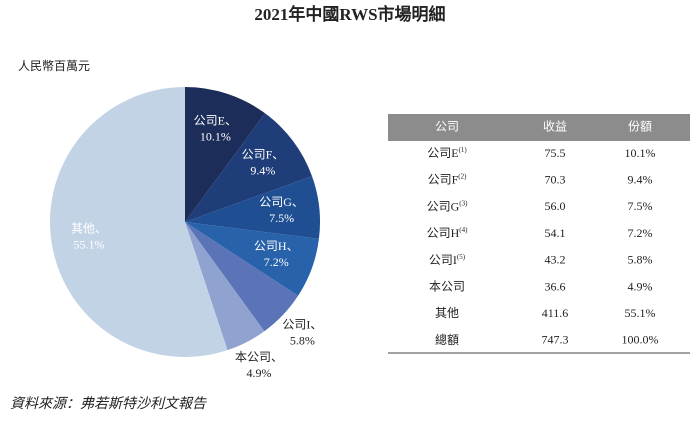 Image resolution: width=700 pixels, height=423 pixels. Describe the element at coordinates (215, 120) in the screenshot. I see `slice-label: 公司E、` at that location.